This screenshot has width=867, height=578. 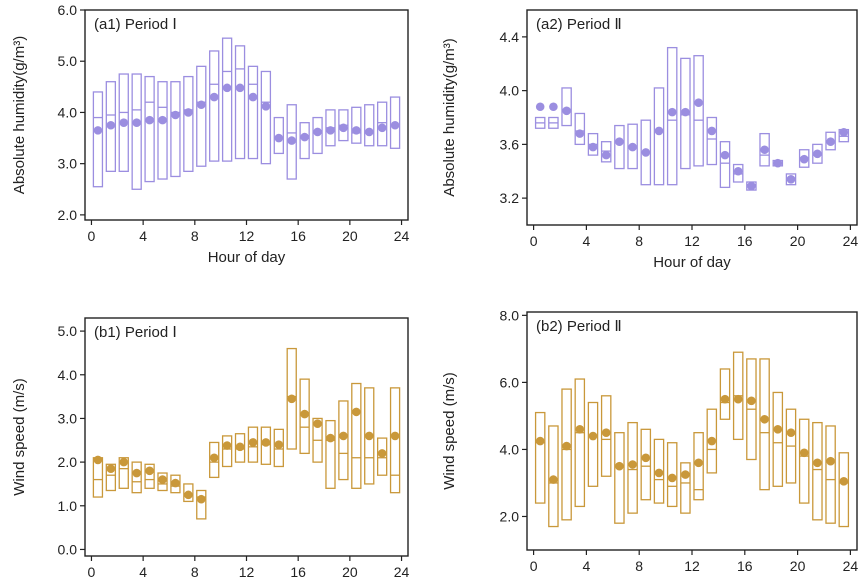 I want to click on y-tick-label: 3.0, so click(x=68, y=418).